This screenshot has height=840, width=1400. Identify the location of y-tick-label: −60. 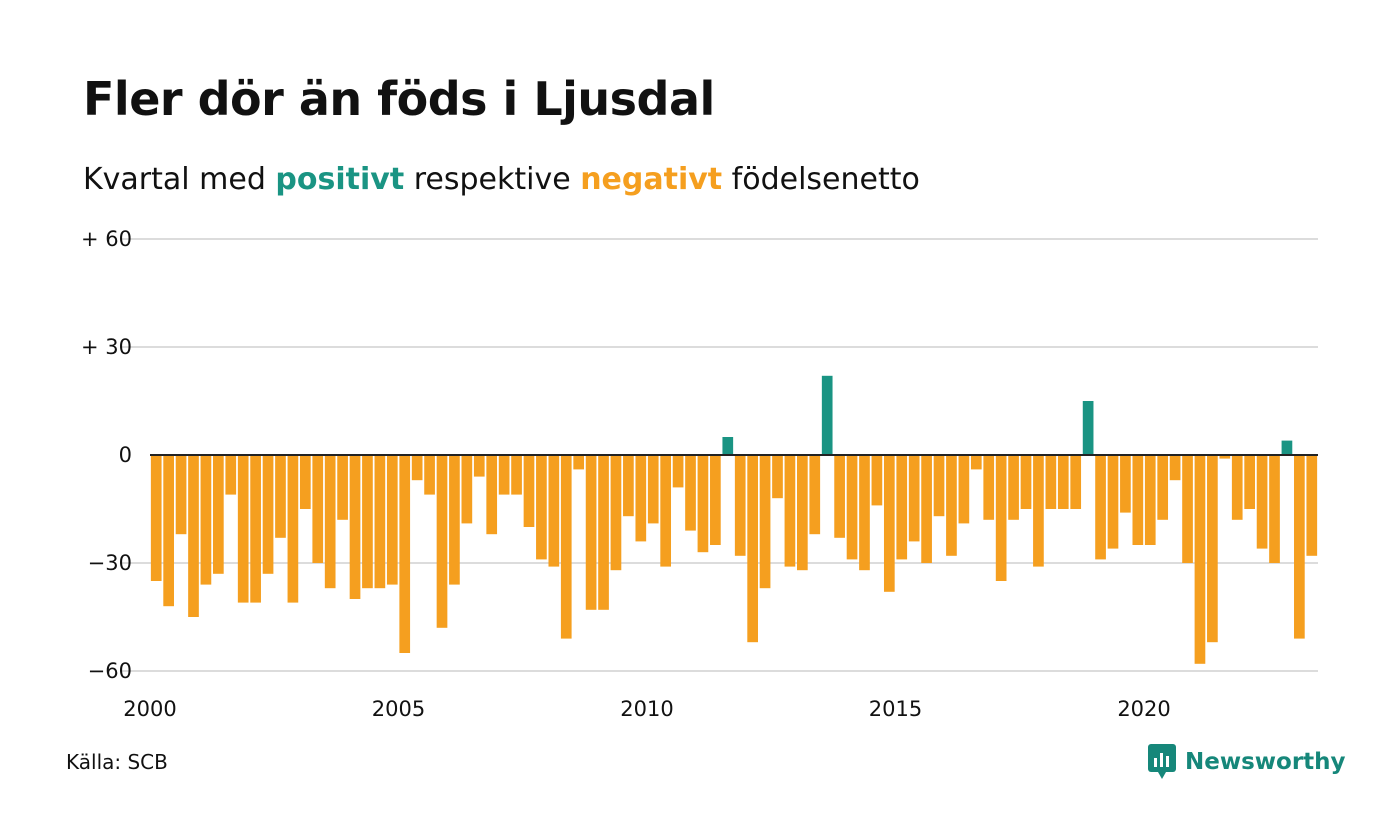
(110, 671).